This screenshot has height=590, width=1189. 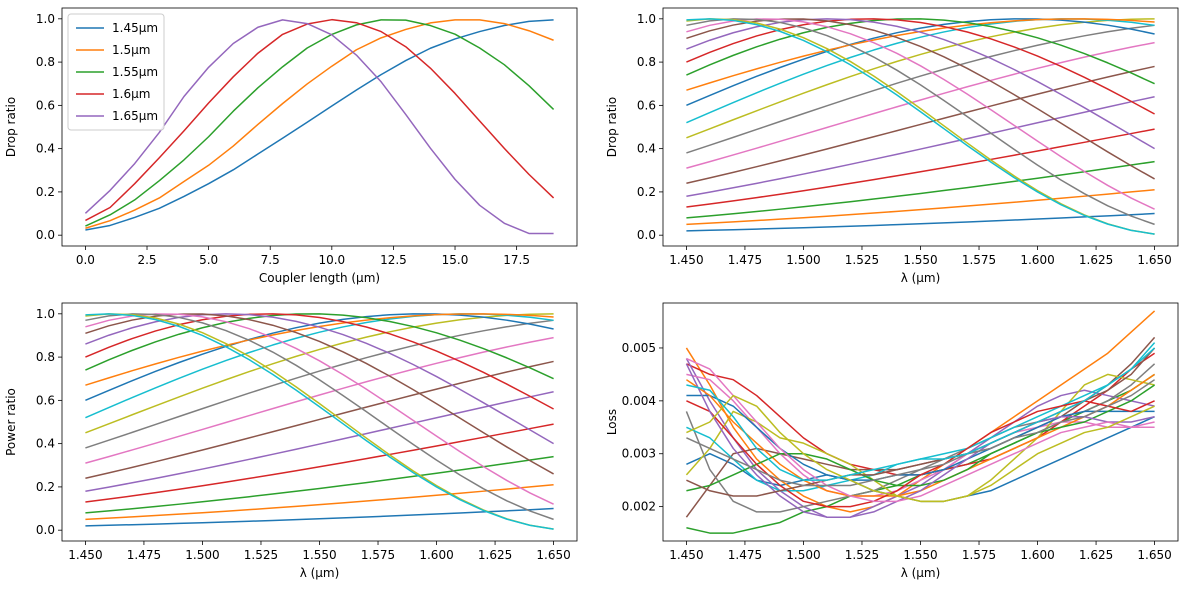 What do you see at coordinates (270, 260) in the screenshot?
I see `x-tick-label: 7.5` at bounding box center [270, 260].